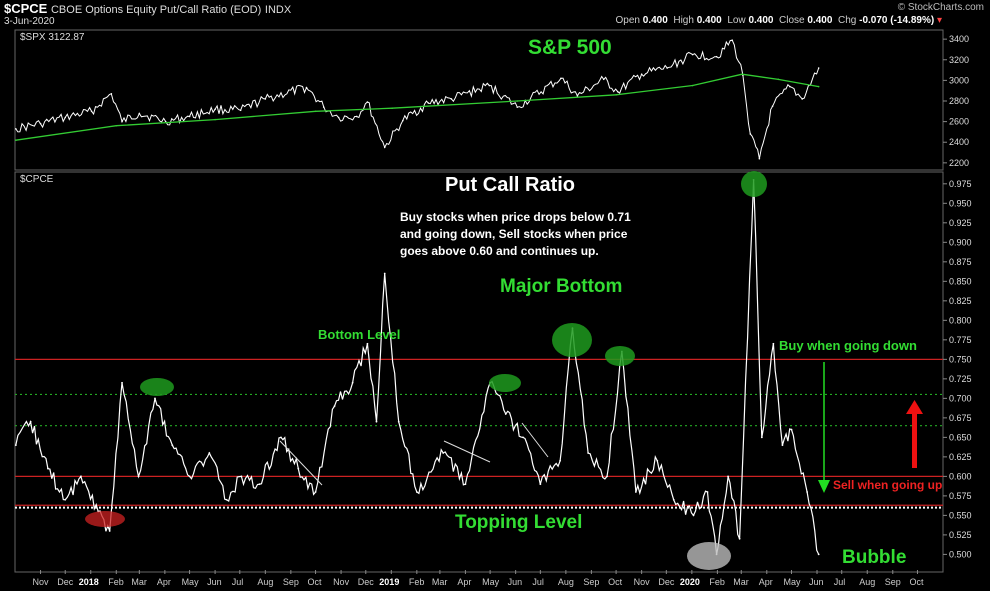  I want to click on spx-chart-title: S&P 500, so click(570, 47).